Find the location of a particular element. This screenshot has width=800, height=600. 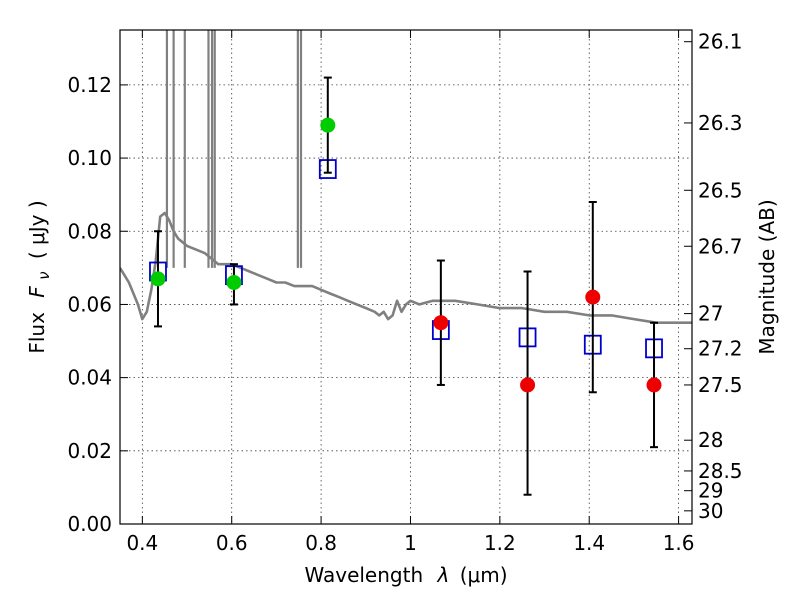

y-axis-label: Flux F ν ( μJy ) is located at coordinates (39, 276).